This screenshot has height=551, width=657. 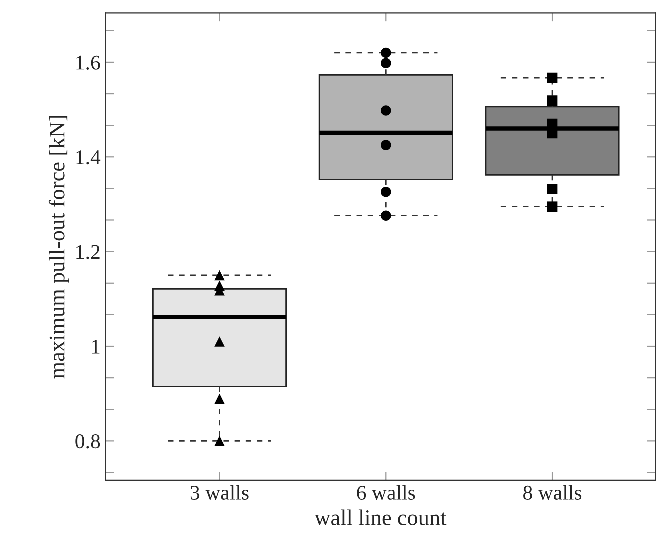 I want to click on x-tick-label: 8 walls, so click(x=553, y=492).